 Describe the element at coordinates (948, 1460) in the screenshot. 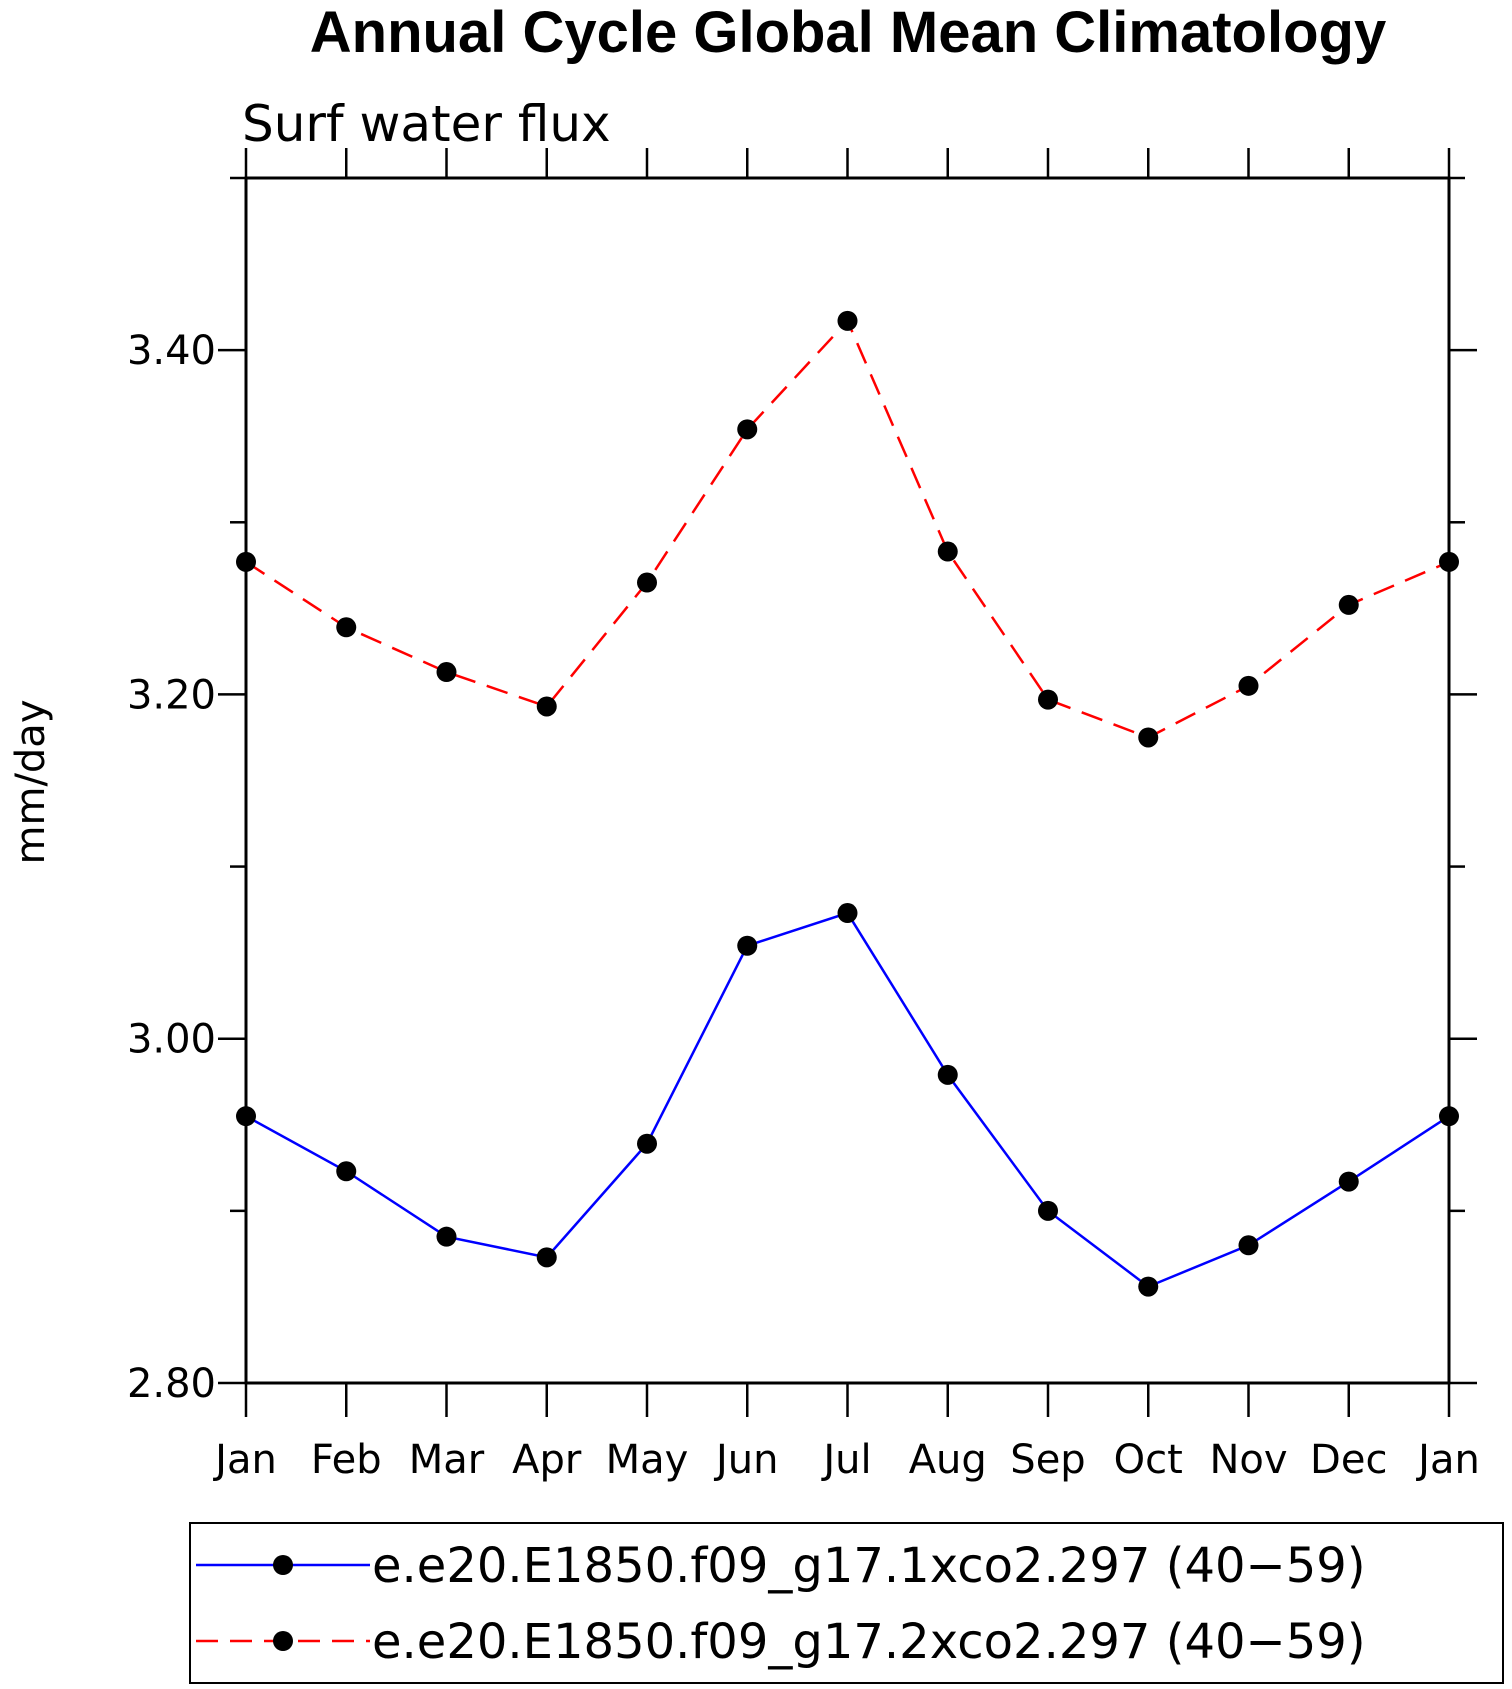

I see `x-tick-label: Aug` at that location.